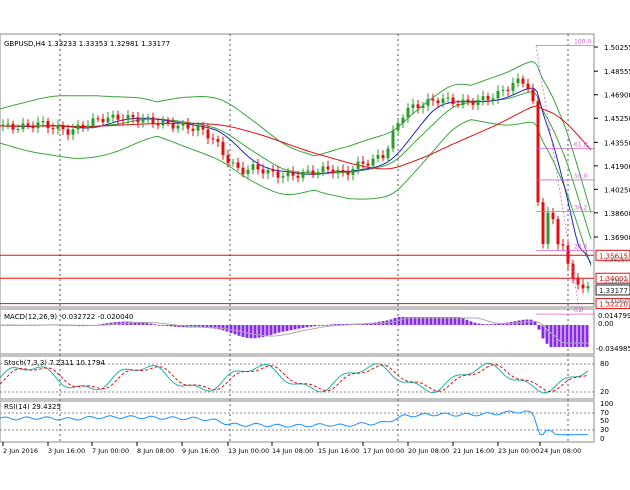 The width and height of the screenshot is (630, 490). What do you see at coordinates (248, 451) in the screenshot?
I see `time-tick-label: 13 Jun 00:00` at bounding box center [248, 451].